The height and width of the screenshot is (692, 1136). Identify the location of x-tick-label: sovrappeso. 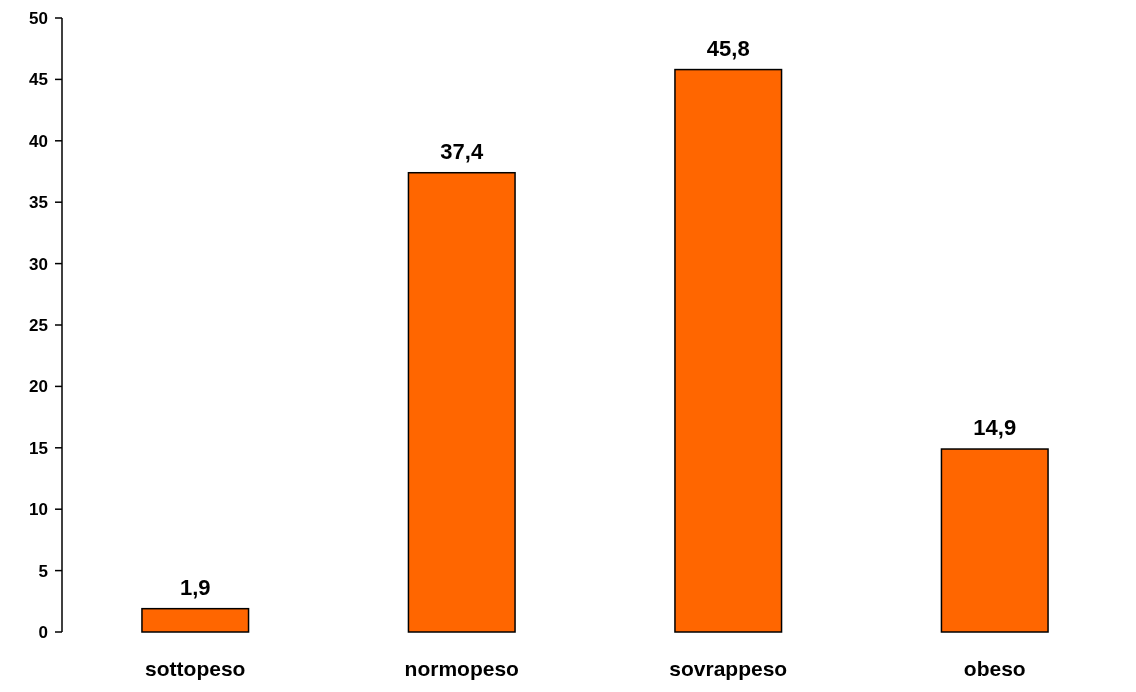
(728, 668).